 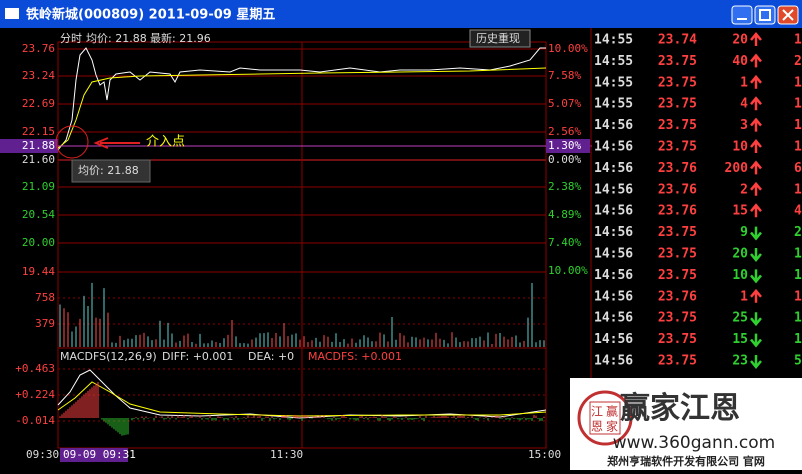 What do you see at coordinates (742, 15) in the screenshot?
I see `minimize-button` at bounding box center [742, 15].